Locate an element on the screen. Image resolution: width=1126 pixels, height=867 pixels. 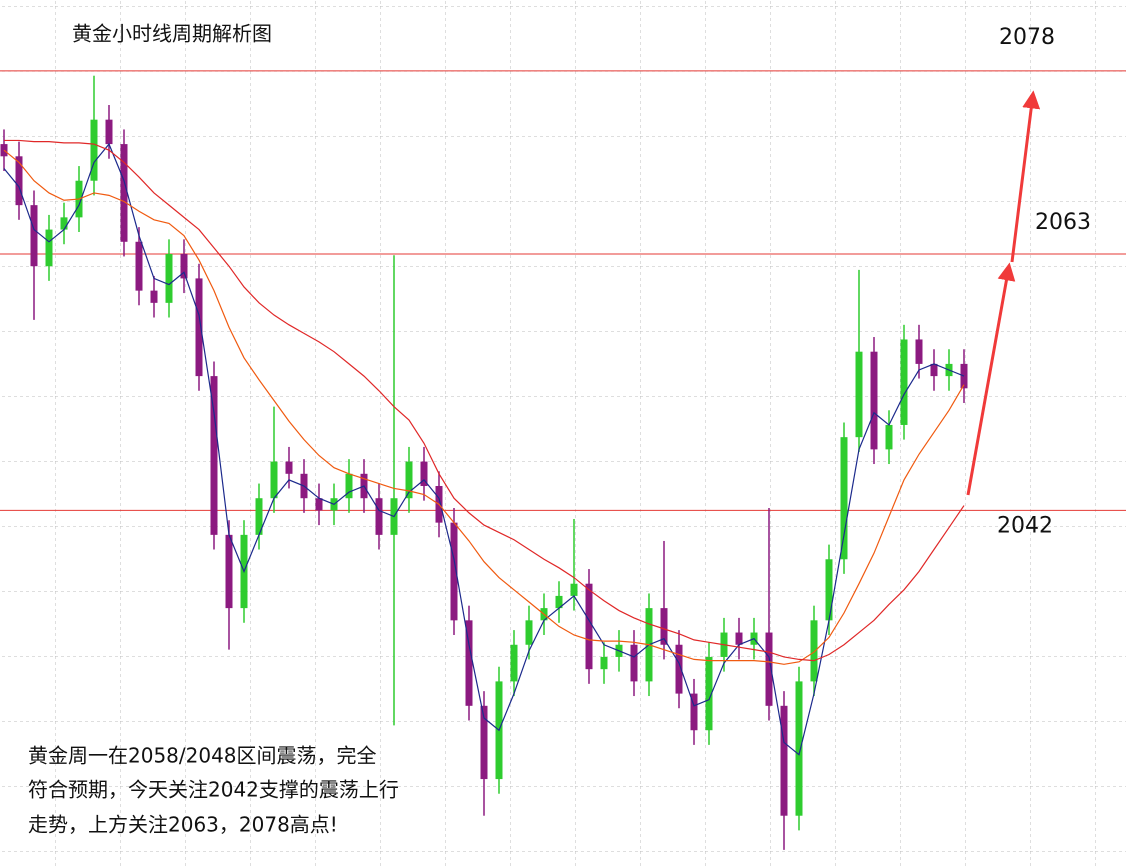
annotation: 黄金周一在2058/2048区间震荡，完全 is located at coordinates (202, 756).